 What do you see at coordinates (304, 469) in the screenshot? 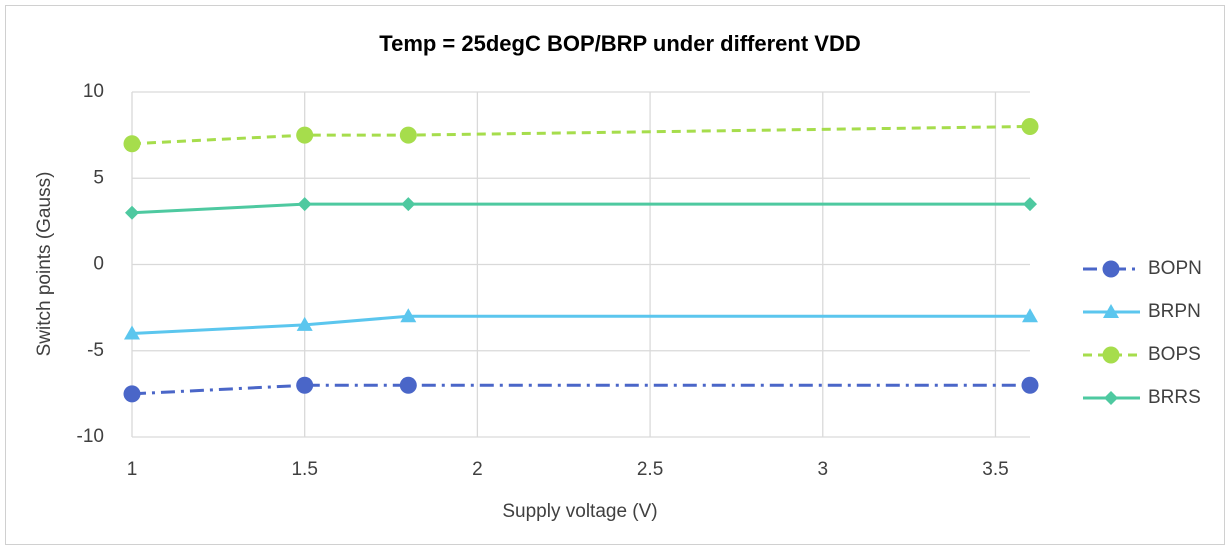
I see `x-tick-label: 1.5` at bounding box center [304, 469].